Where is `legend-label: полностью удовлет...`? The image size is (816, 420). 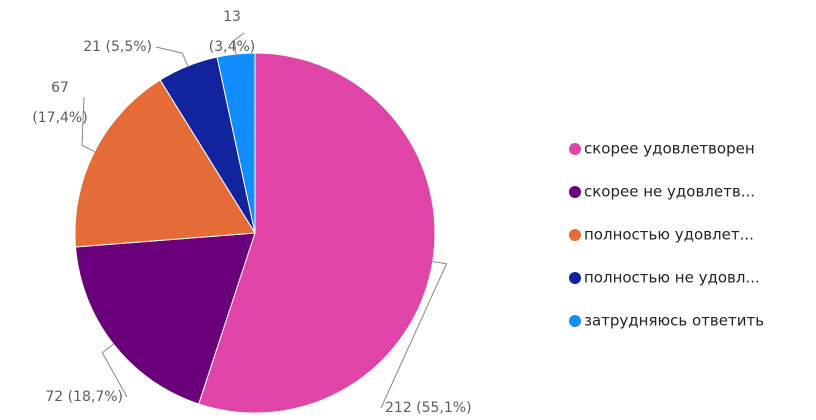 legend-label: полностью удовлет... is located at coordinates (669, 235).